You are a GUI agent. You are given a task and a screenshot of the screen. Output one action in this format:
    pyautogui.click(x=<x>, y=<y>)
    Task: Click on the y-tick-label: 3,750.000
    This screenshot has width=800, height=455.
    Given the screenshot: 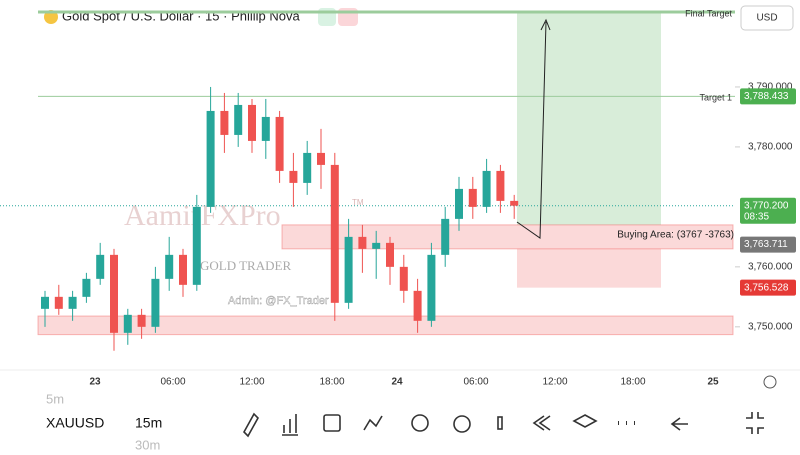 What is the action you would take?
    pyautogui.click(x=770, y=326)
    